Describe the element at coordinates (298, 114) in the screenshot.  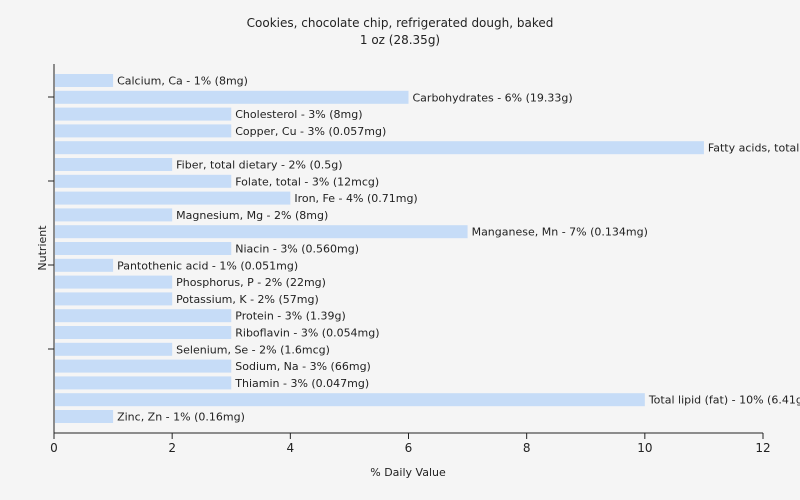
I see `bar-label: Cholesterol - 3% (8mg)` at that location.